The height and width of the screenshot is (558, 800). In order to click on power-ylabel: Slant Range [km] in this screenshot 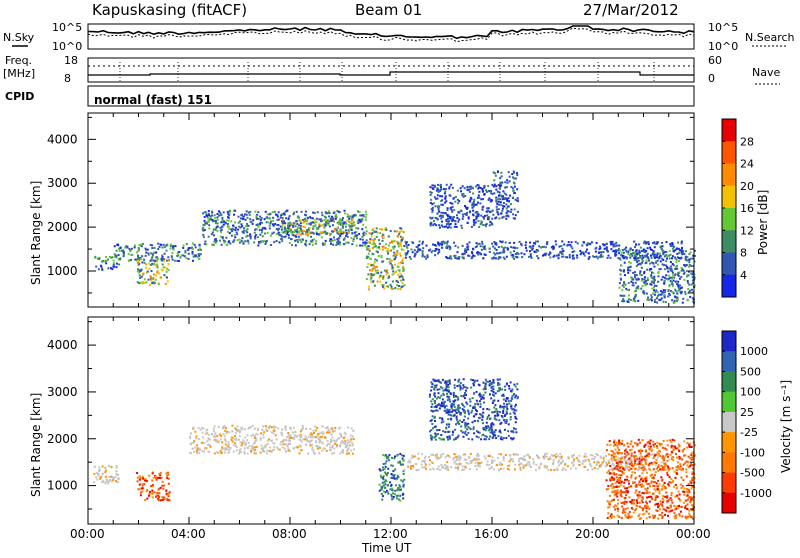, I will do `click(36, 233)`.